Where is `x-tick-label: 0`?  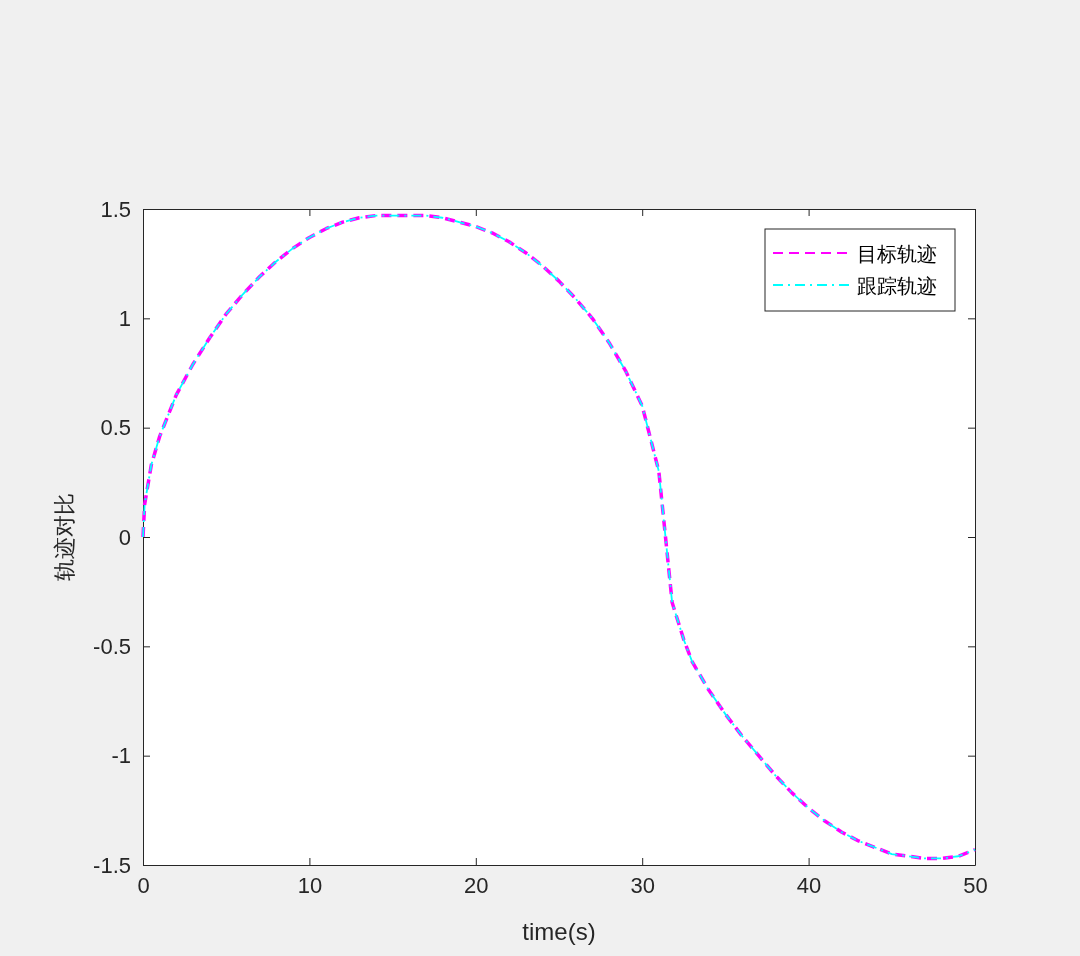
x-tick-label: 0 is located at coordinates (143, 885).